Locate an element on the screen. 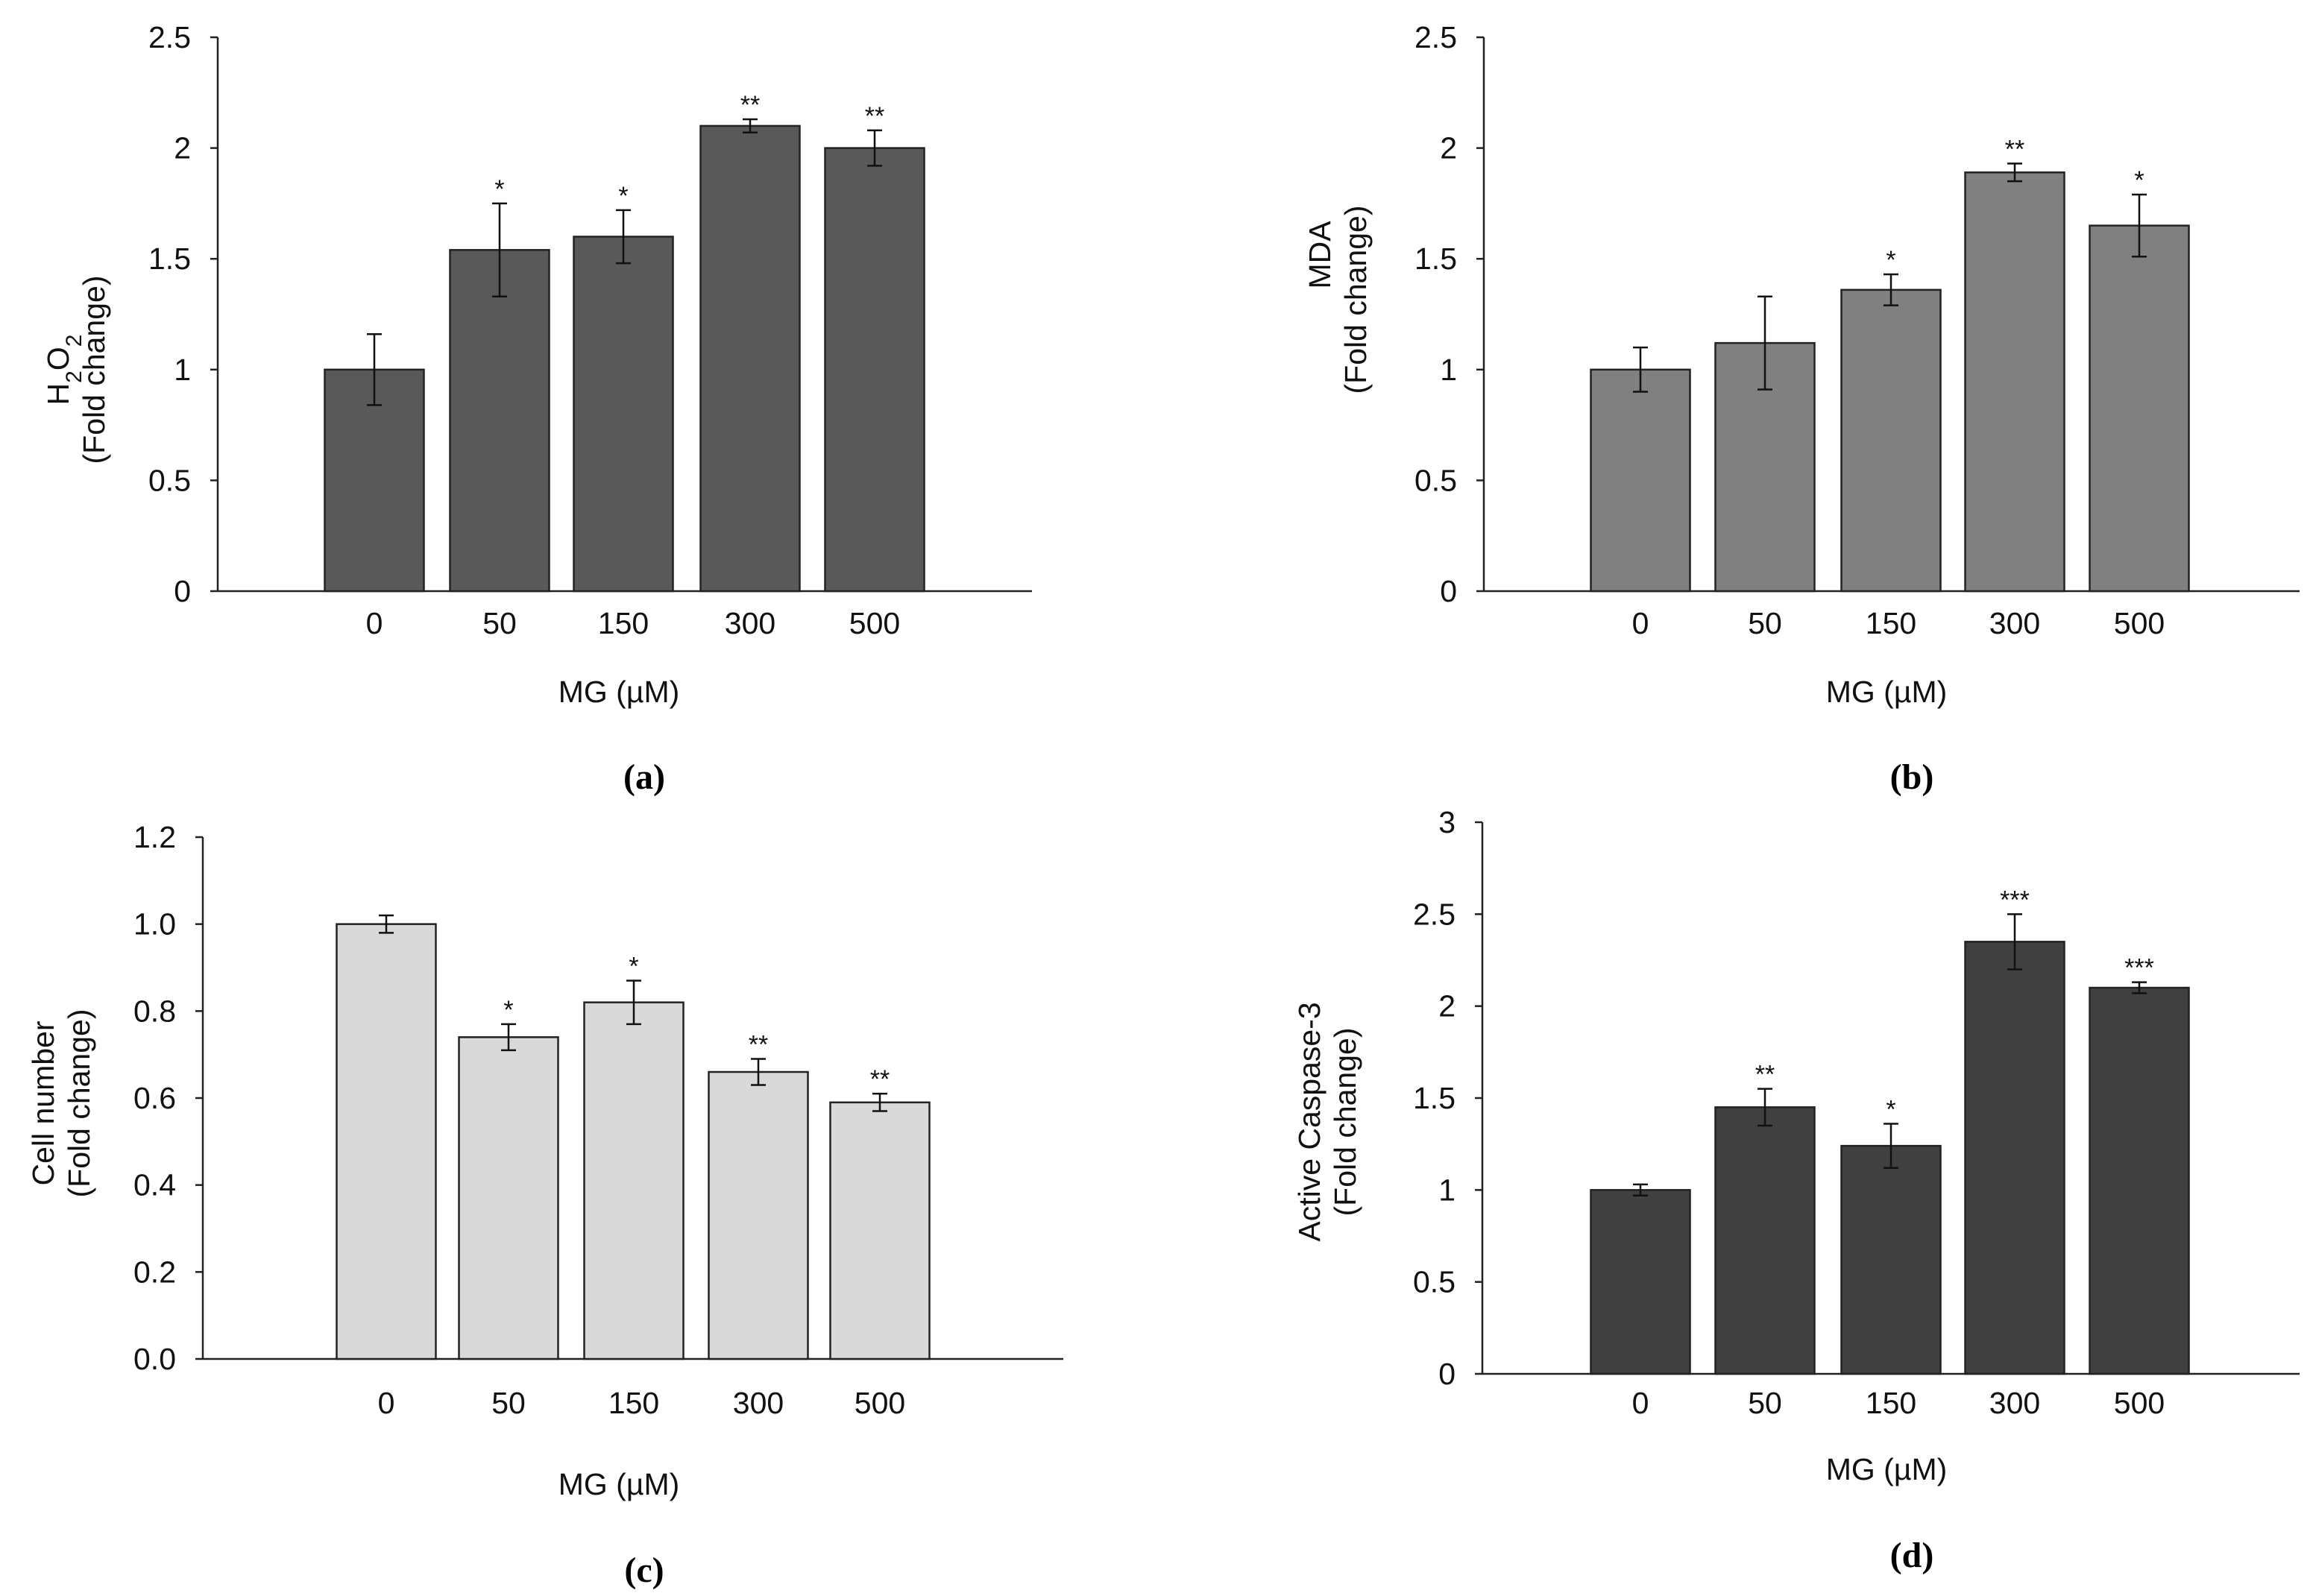 The image size is (2313, 1596). panel-b-label: (b) is located at coordinates (1912, 777).